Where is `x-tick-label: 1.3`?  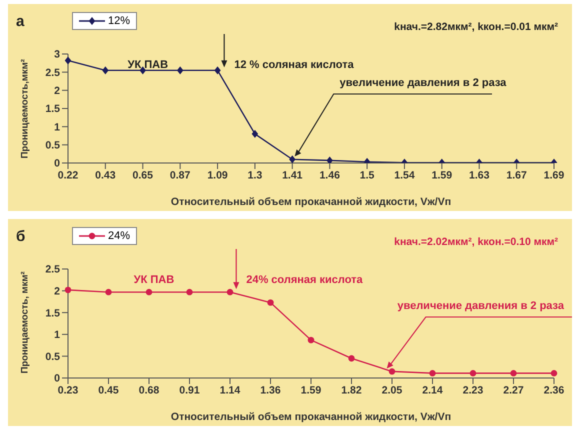
x-tick-label: 1.3 is located at coordinates (255, 175).